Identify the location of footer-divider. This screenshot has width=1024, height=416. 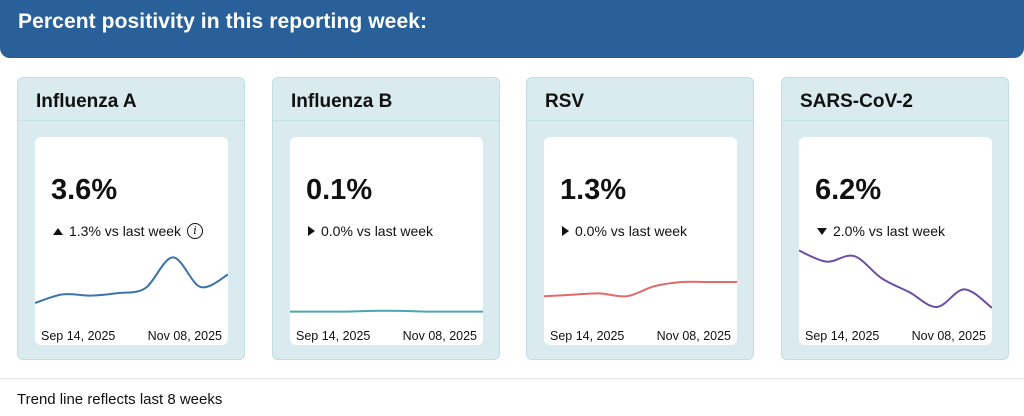
(512, 378).